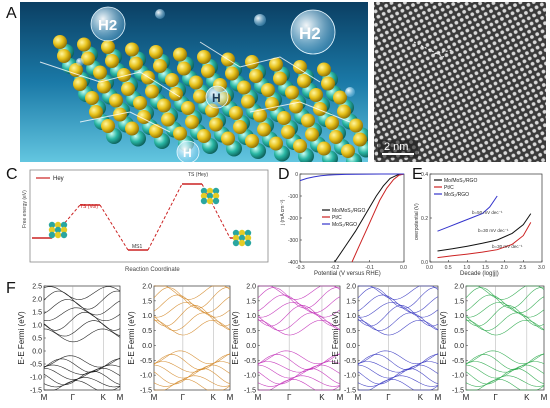 The image size is (550, 408). Describe the element at coordinates (485, 268) in the screenshot. I see `e-xtick-label: 1.5` at that location.